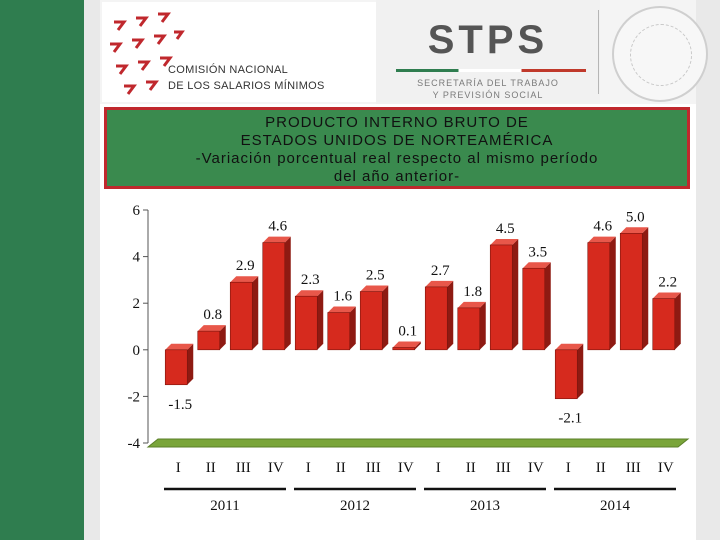 Image resolution: width=720 pixels, height=540 pixels. What do you see at coordinates (397, 140) in the screenshot?
I see `chart-title-line2: ESTADOS UNIDOS DE NORTEAMÉRICA` at bounding box center [397, 140].